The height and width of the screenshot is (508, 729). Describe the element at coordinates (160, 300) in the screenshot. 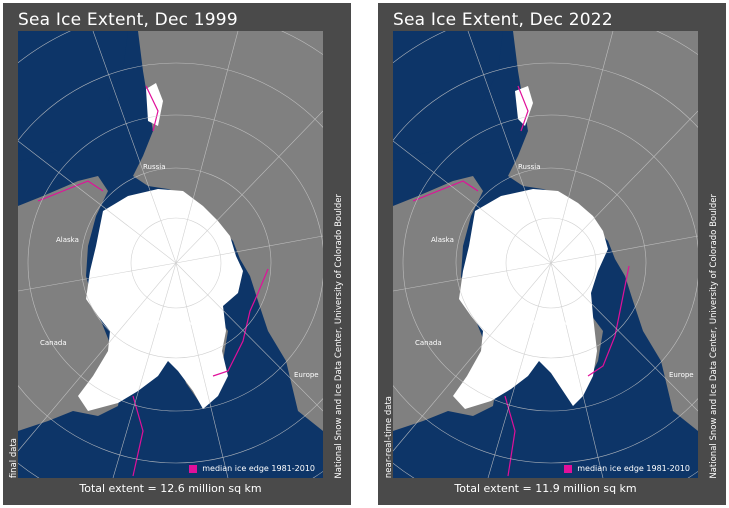

I see `sea-ice-extent` at that location.